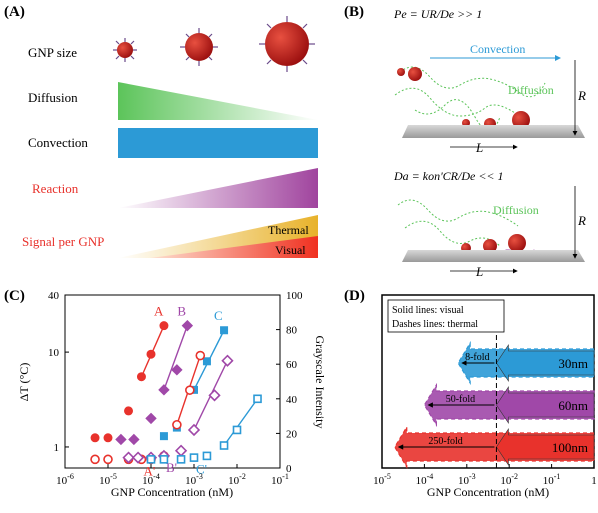 This screenshot has width=598, height=513. I want to click on y2-tick-label: 0, so click(289, 469).